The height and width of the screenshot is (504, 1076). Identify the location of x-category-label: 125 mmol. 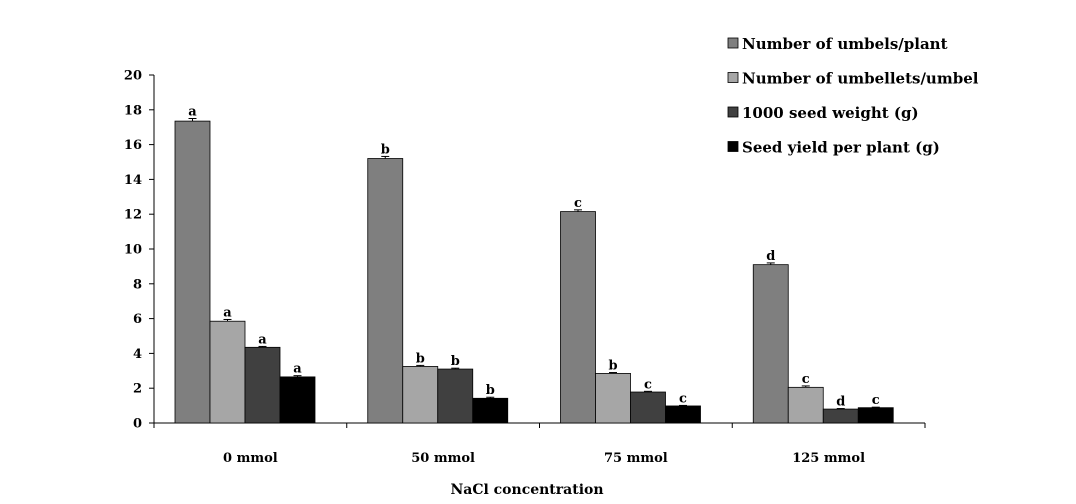
(828, 458).